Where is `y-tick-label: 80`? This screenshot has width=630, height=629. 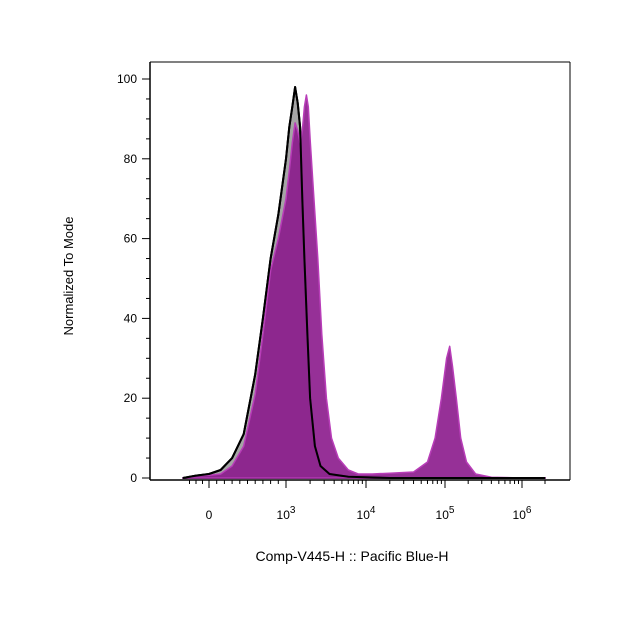 y-tick-label: 80 is located at coordinates (131, 159).